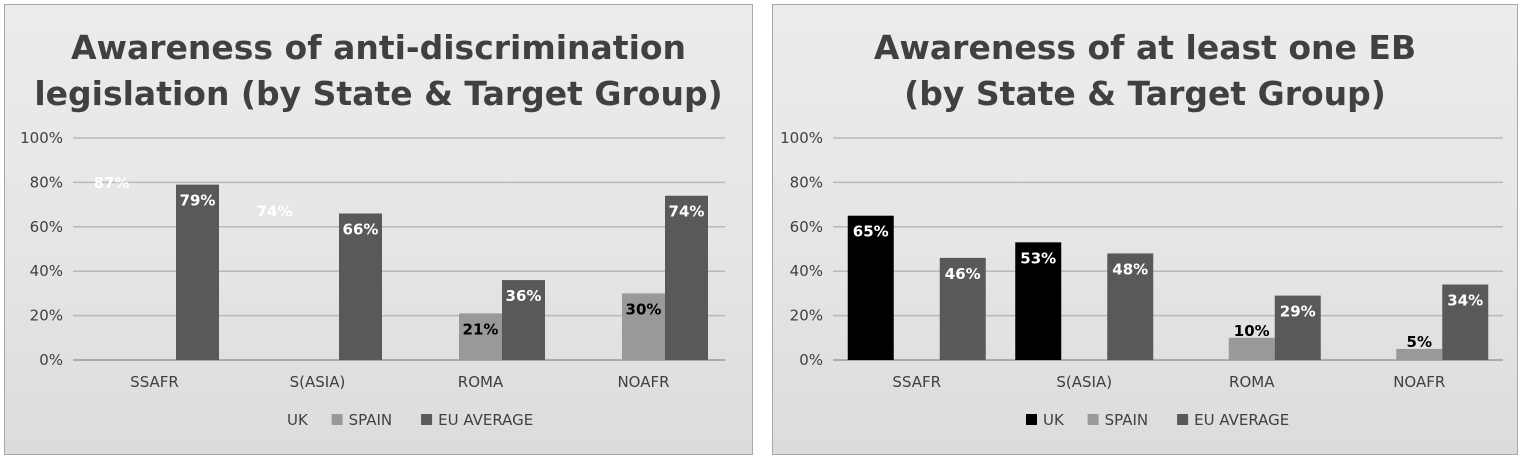  What do you see at coordinates (524, 296) in the screenshot?
I see `data-label: 36%` at bounding box center [524, 296].